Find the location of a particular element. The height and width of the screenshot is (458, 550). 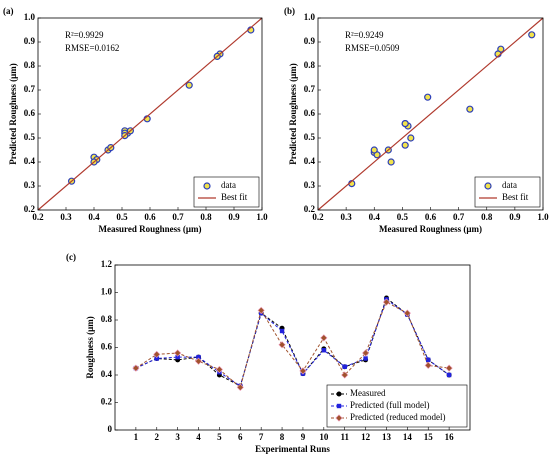

x-tick-label: 13 is located at coordinates (387, 437).